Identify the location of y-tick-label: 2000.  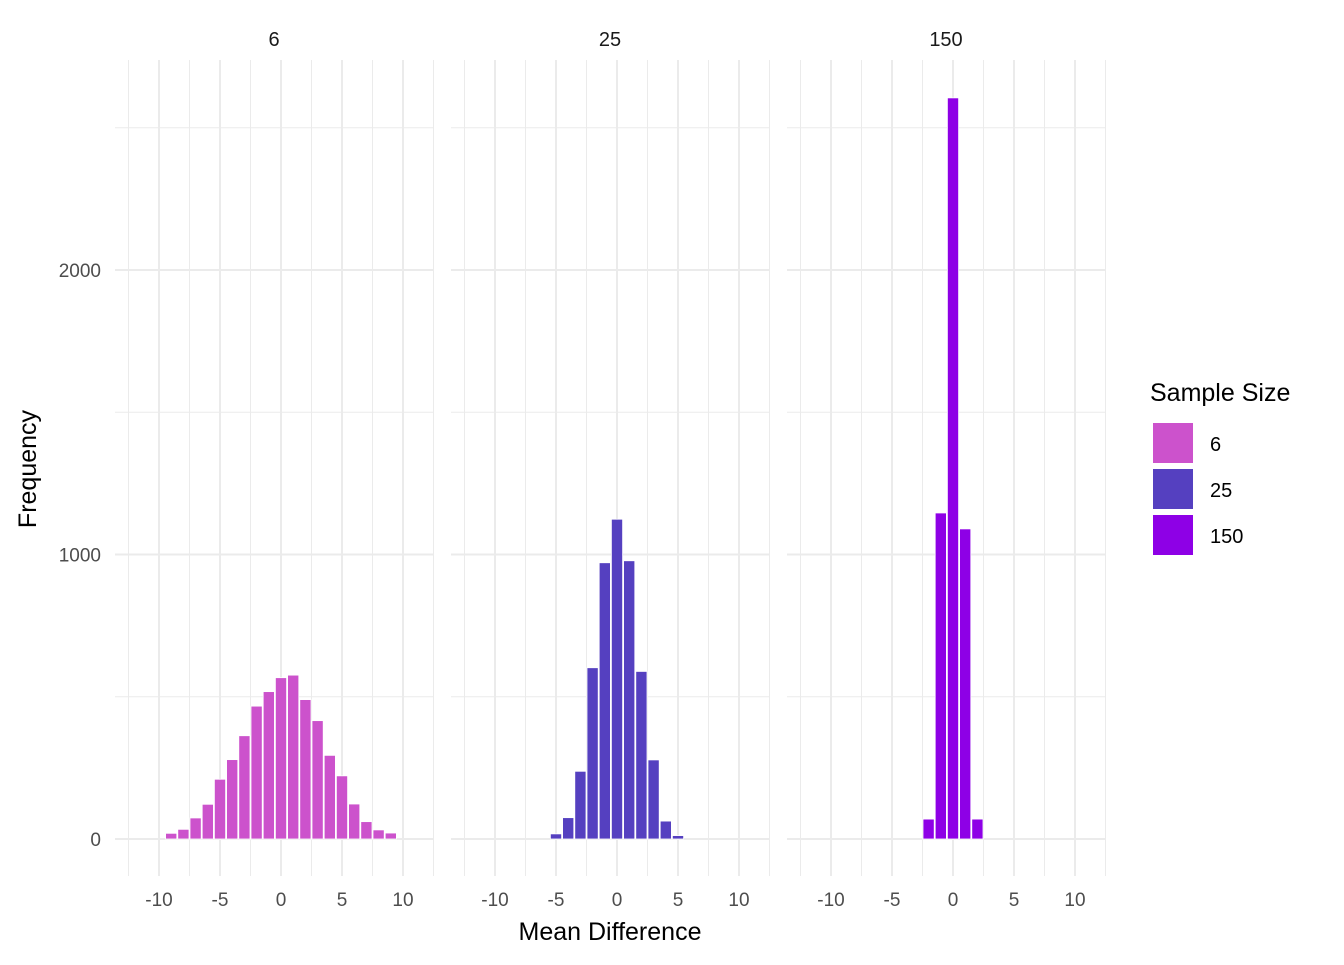
(80, 271).